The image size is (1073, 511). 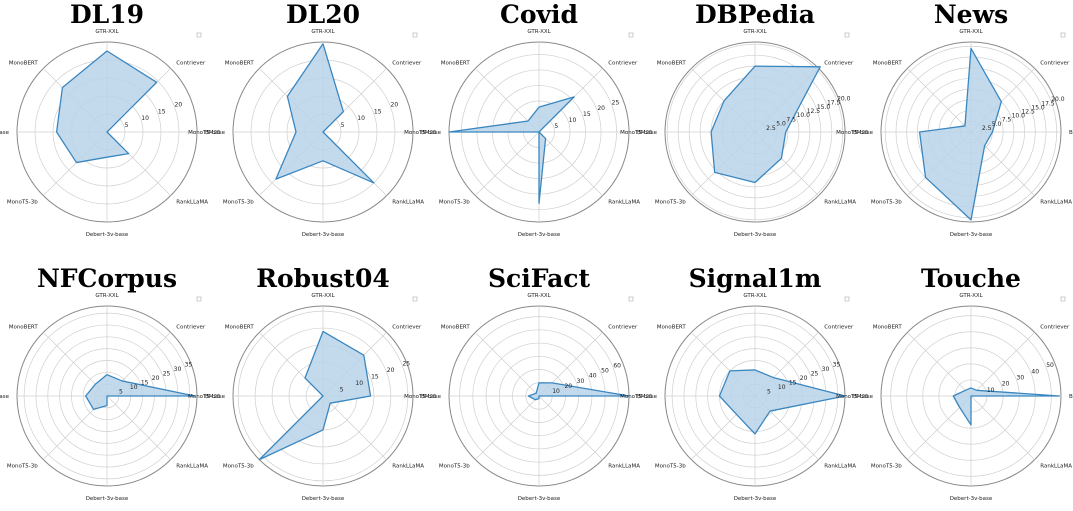 I want to click on chart-title: NFCorpus, so click(x=107, y=278).